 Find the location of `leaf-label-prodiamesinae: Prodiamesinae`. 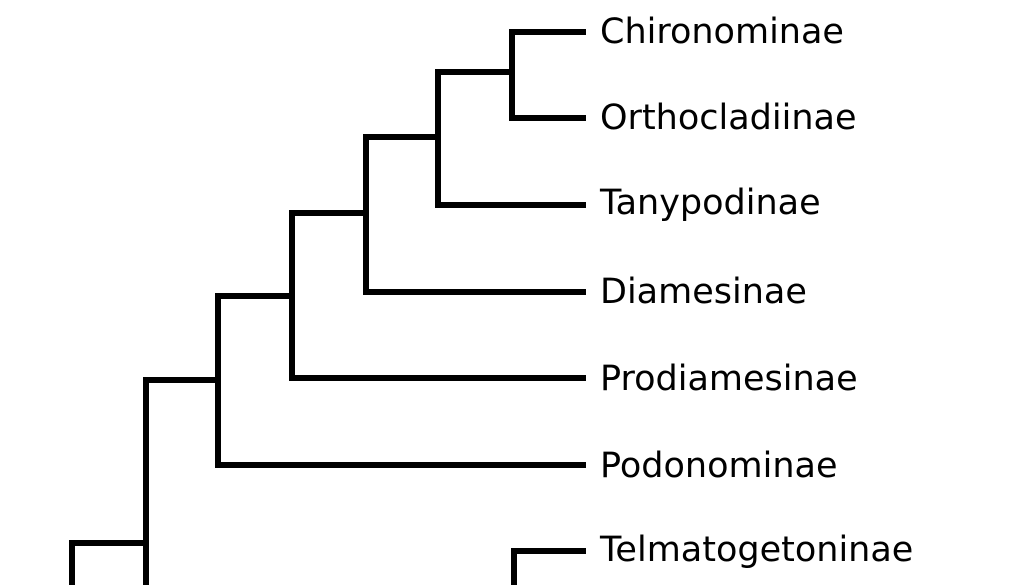

leaf-label-prodiamesinae: Prodiamesinae is located at coordinates (729, 379).